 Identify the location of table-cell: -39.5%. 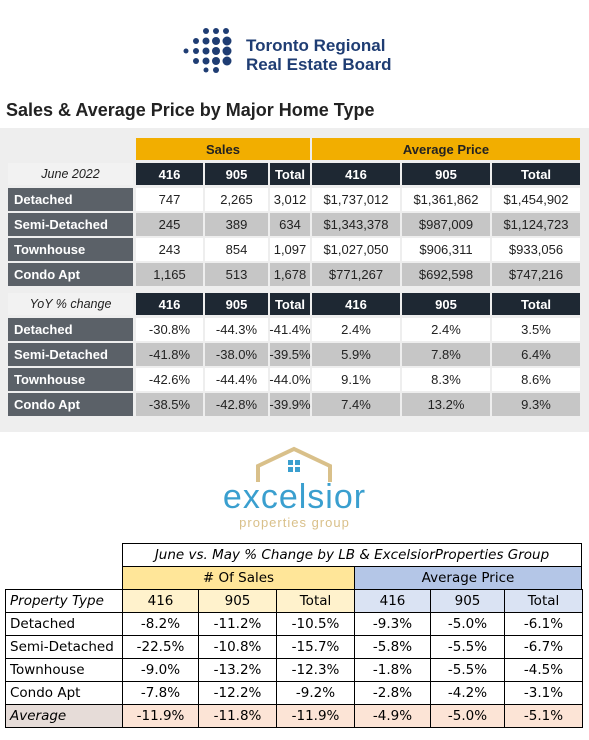
(290, 354).